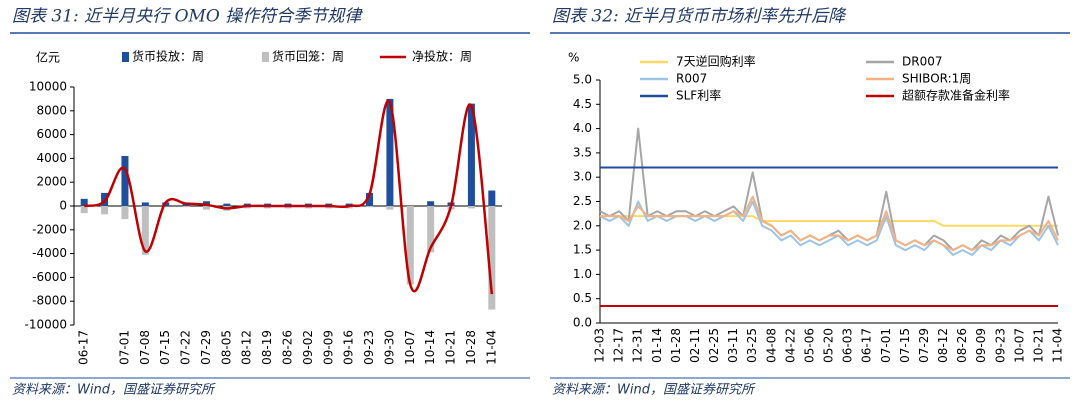 This screenshot has height=402, width=1080. What do you see at coordinates (49, 277) in the screenshot?
I see `y-tick-label: -6000` at bounding box center [49, 277].